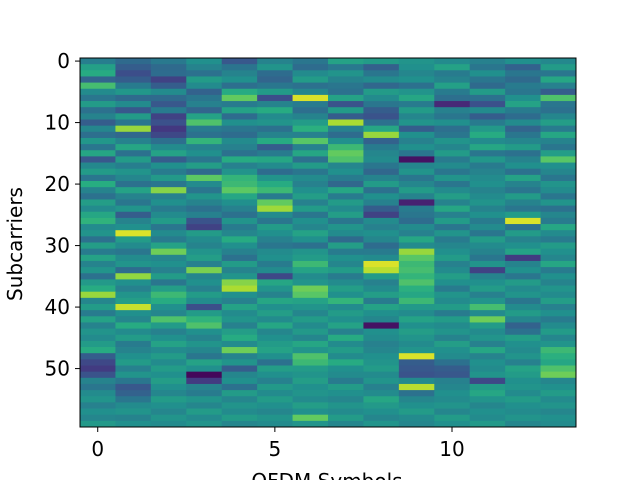  Describe the element at coordinates (278, 444) in the screenshot. I see `x-axis-ticks: 0 5 10` at that location.